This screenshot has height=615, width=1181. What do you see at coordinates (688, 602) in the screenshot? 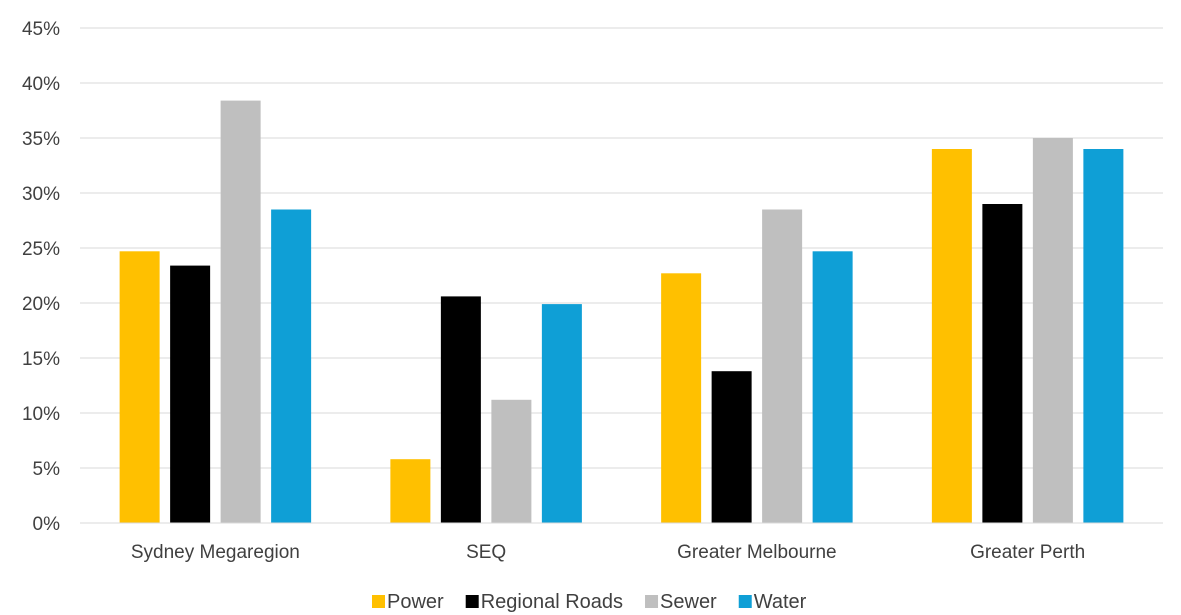
I see `legend-label: Sewer` at bounding box center [688, 602].